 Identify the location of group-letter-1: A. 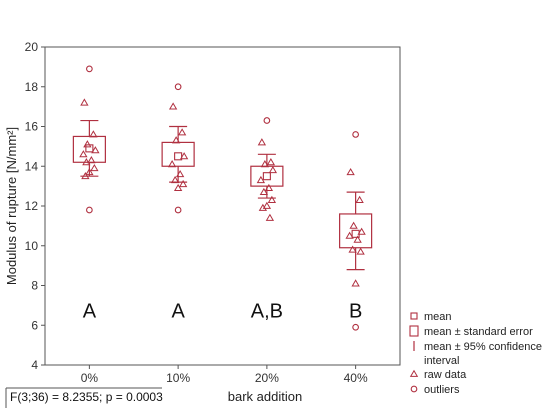
(178, 311).